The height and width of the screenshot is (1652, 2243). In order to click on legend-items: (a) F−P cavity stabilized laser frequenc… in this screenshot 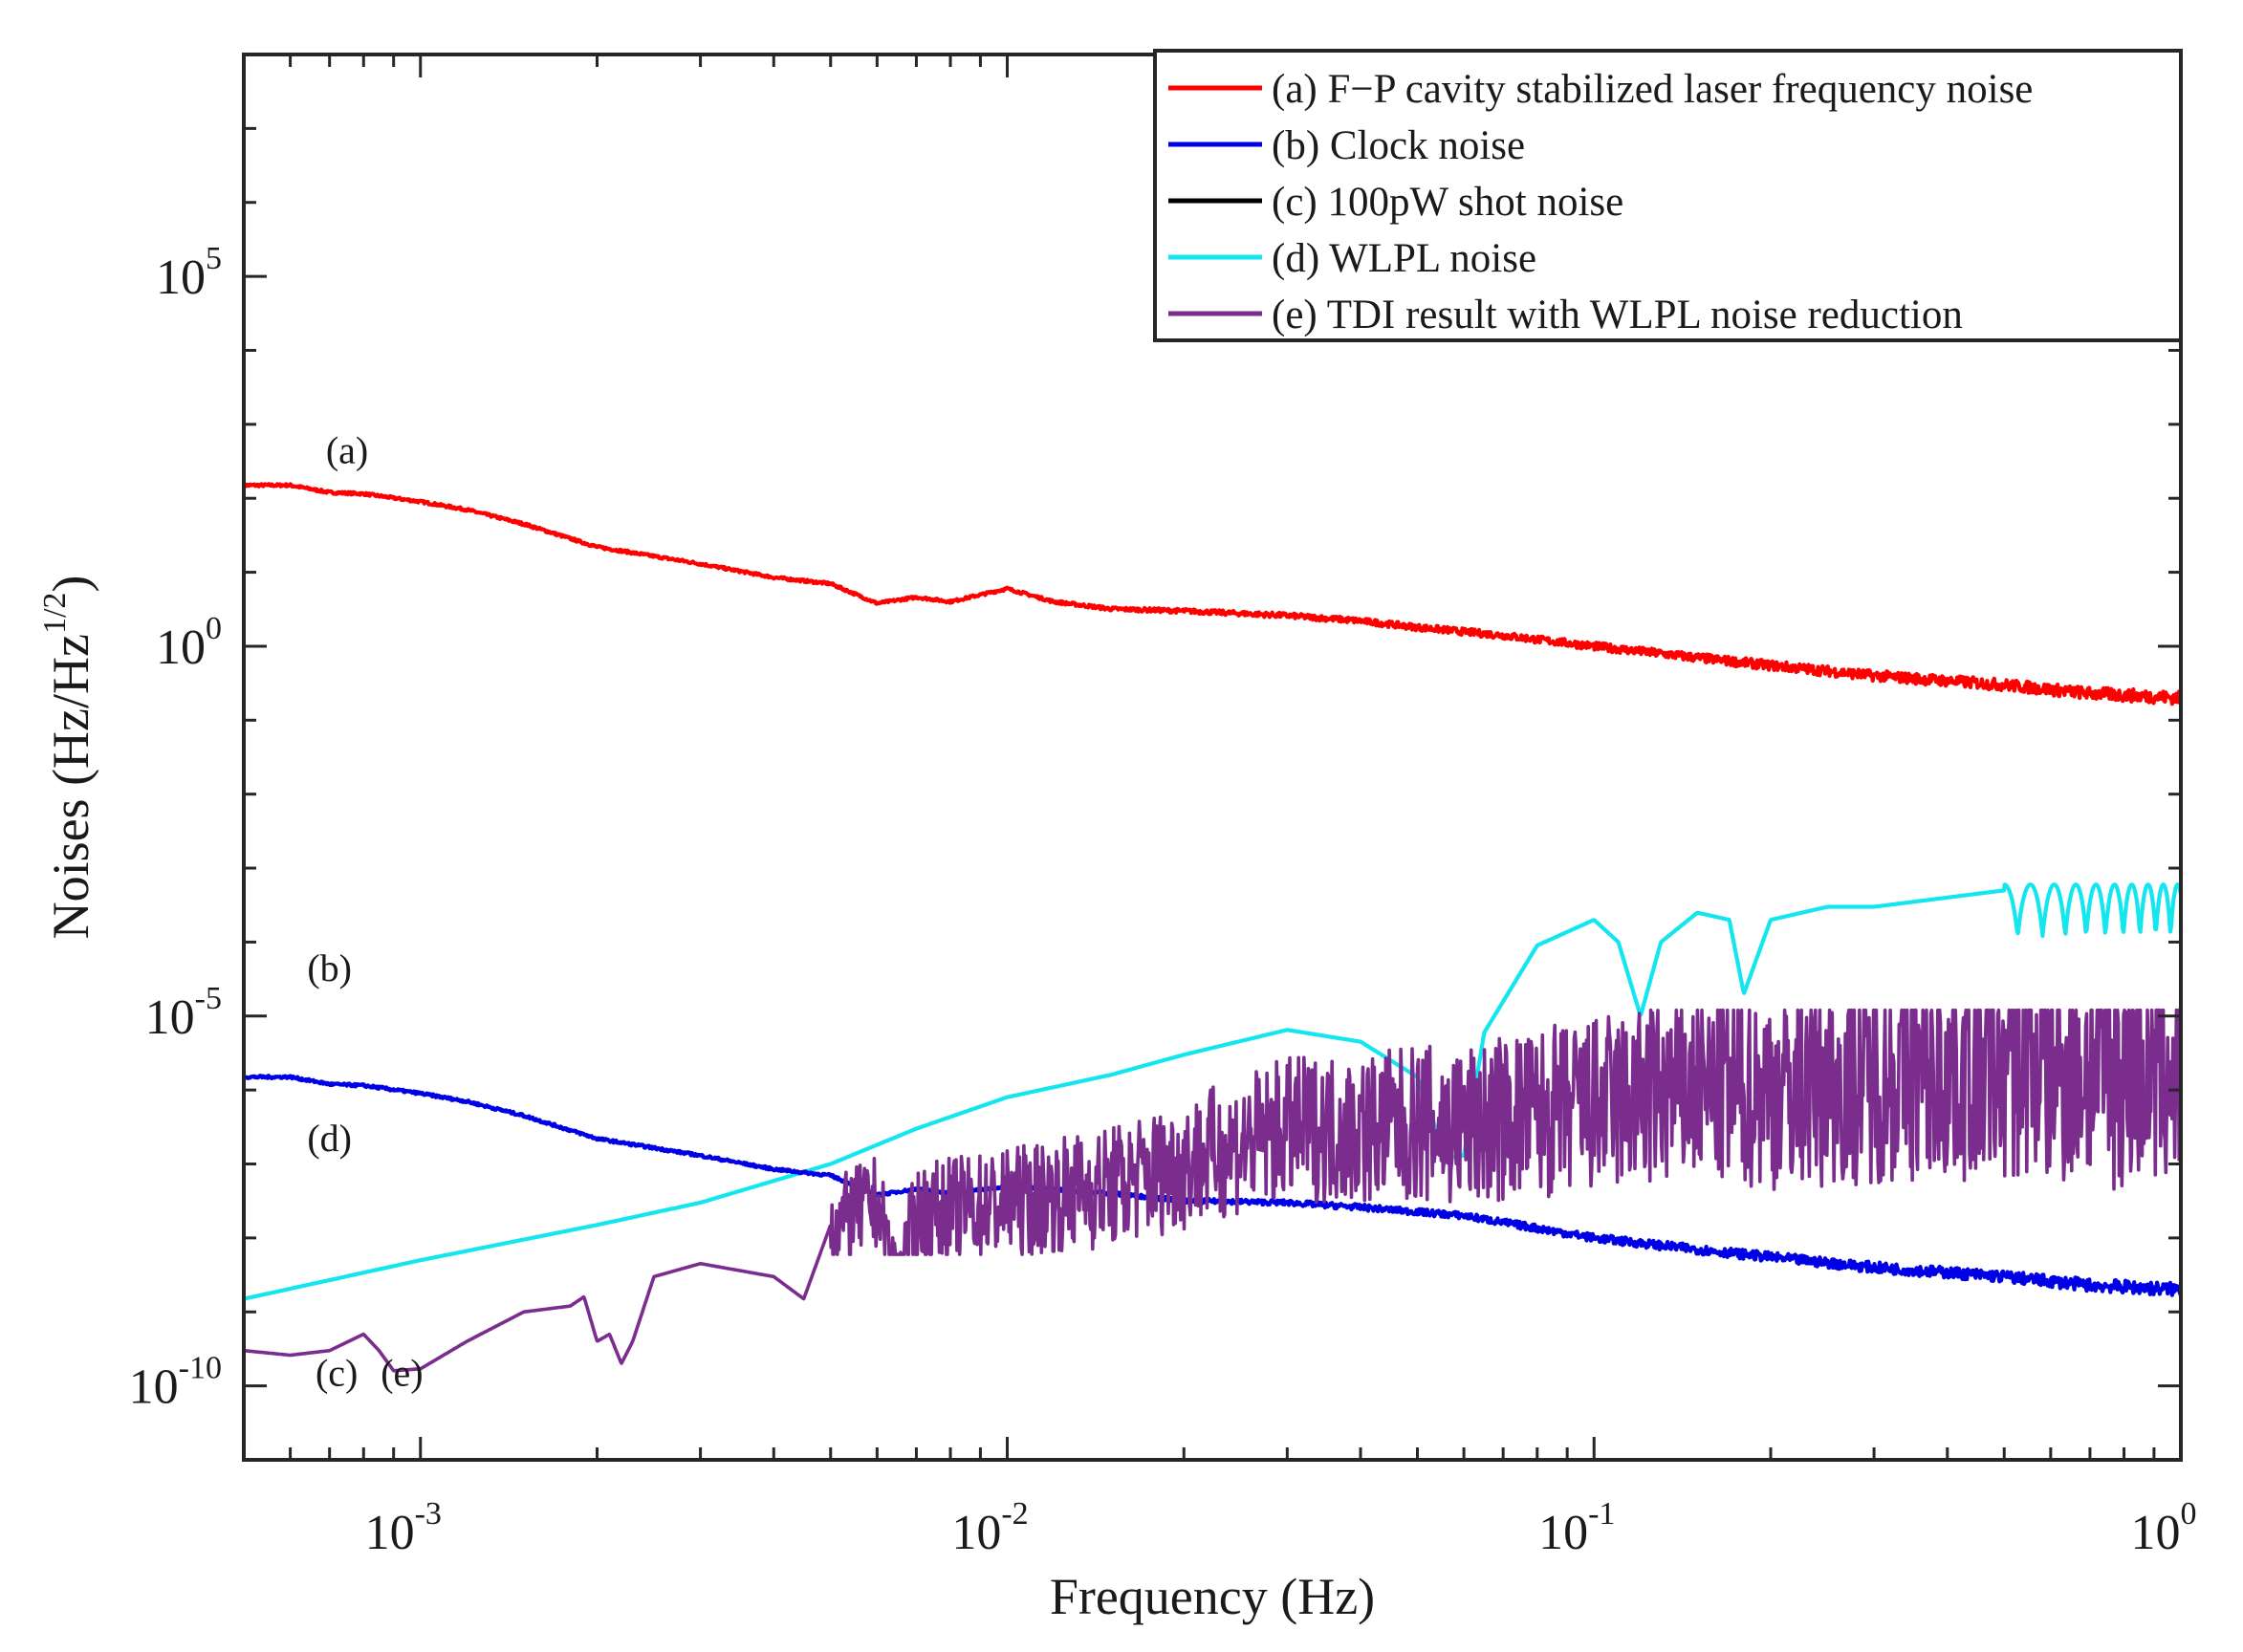, I will do `click(1601, 202)`.